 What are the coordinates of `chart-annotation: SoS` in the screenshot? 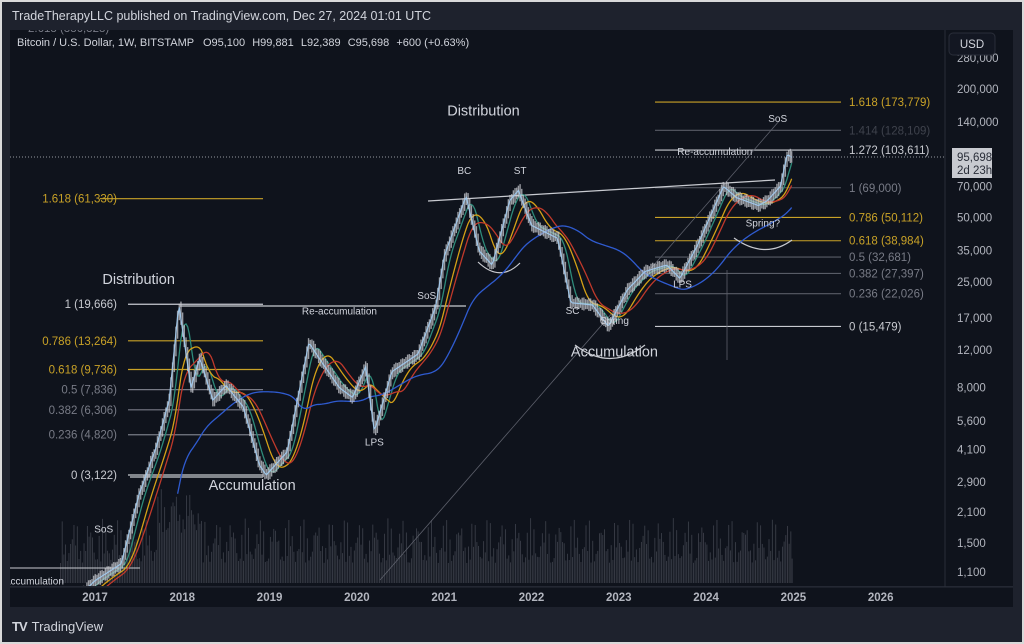 It's located at (426, 296).